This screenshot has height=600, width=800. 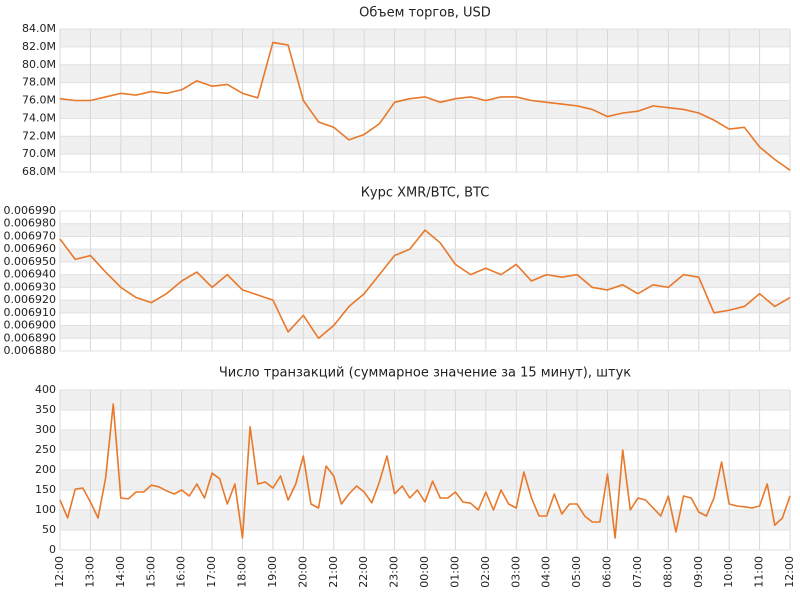 I want to click on y-tick-label: 74.0M, so click(x=39, y=117).